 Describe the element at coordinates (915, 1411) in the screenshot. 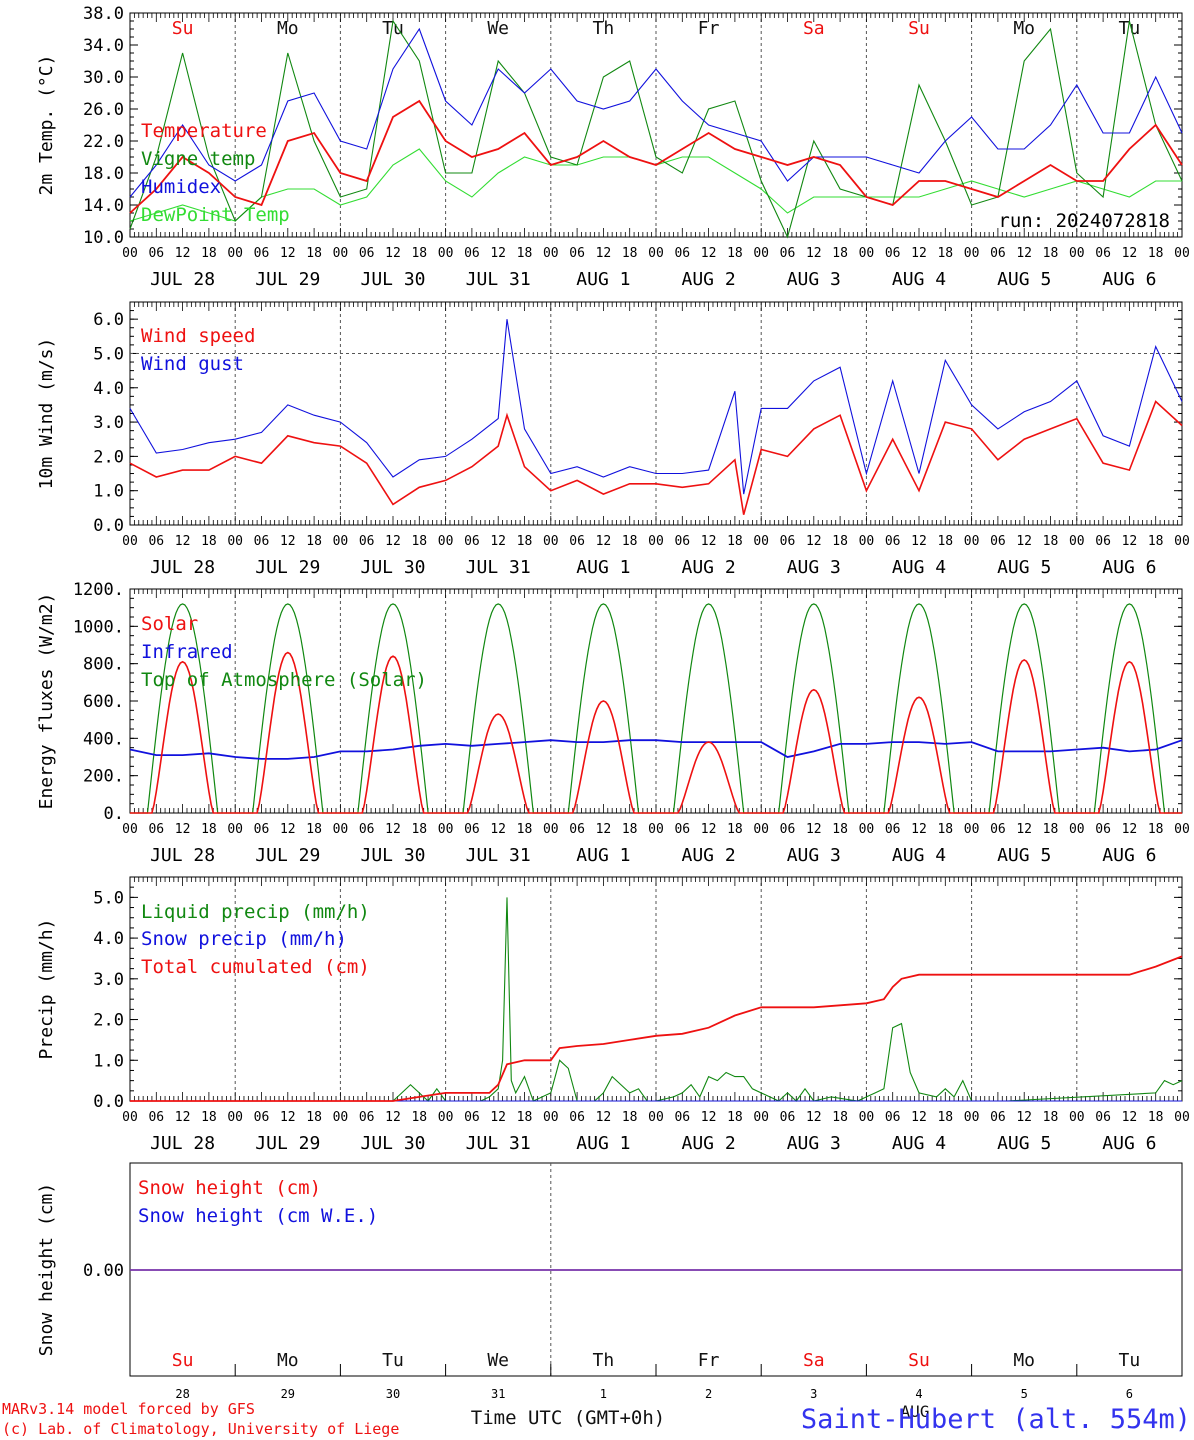

I see `month-label: AUG` at that location.